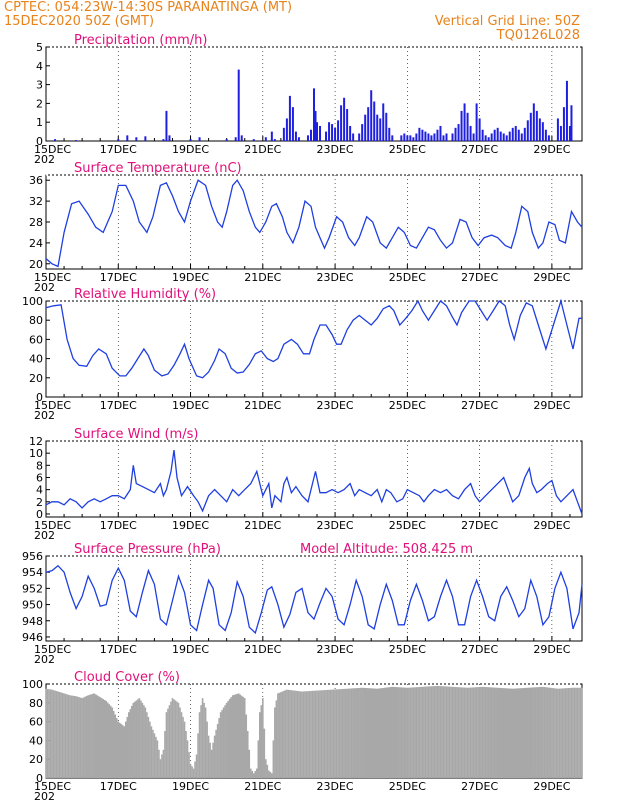 Image resolution: width=618 pixels, height=800 pixels. I want to click on y-tick-label: 12, so click(36, 441).